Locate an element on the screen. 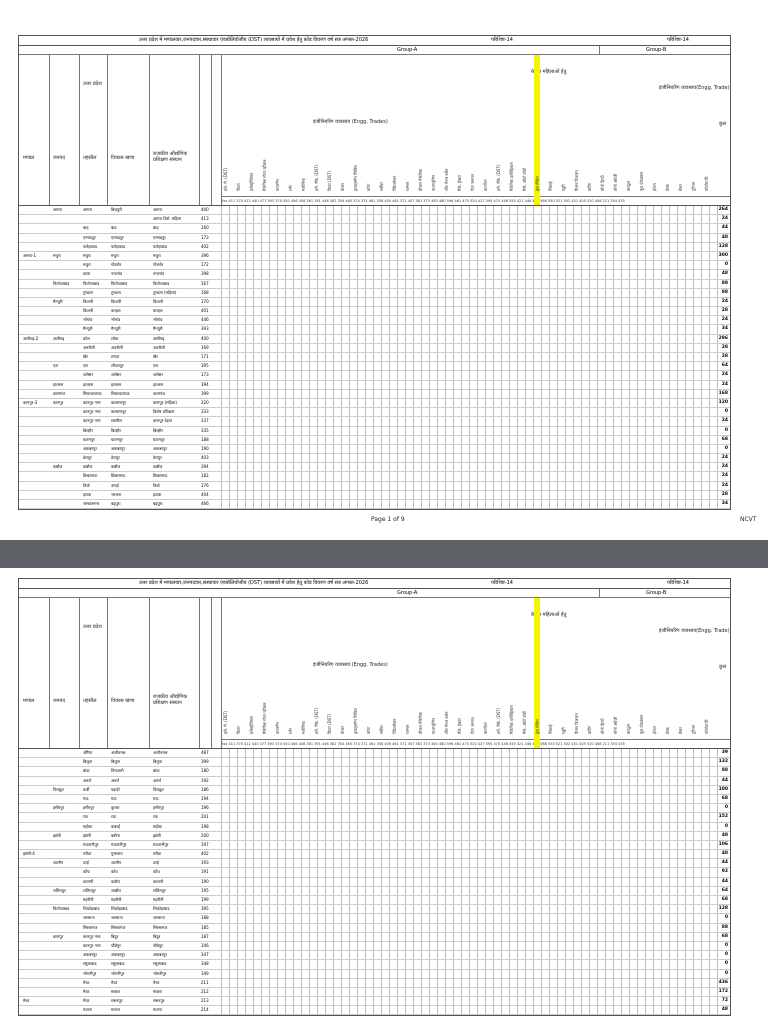 This screenshot has height=1024, width=768. tehsil-cell: मैनपुरी is located at coordinates (88, 329).